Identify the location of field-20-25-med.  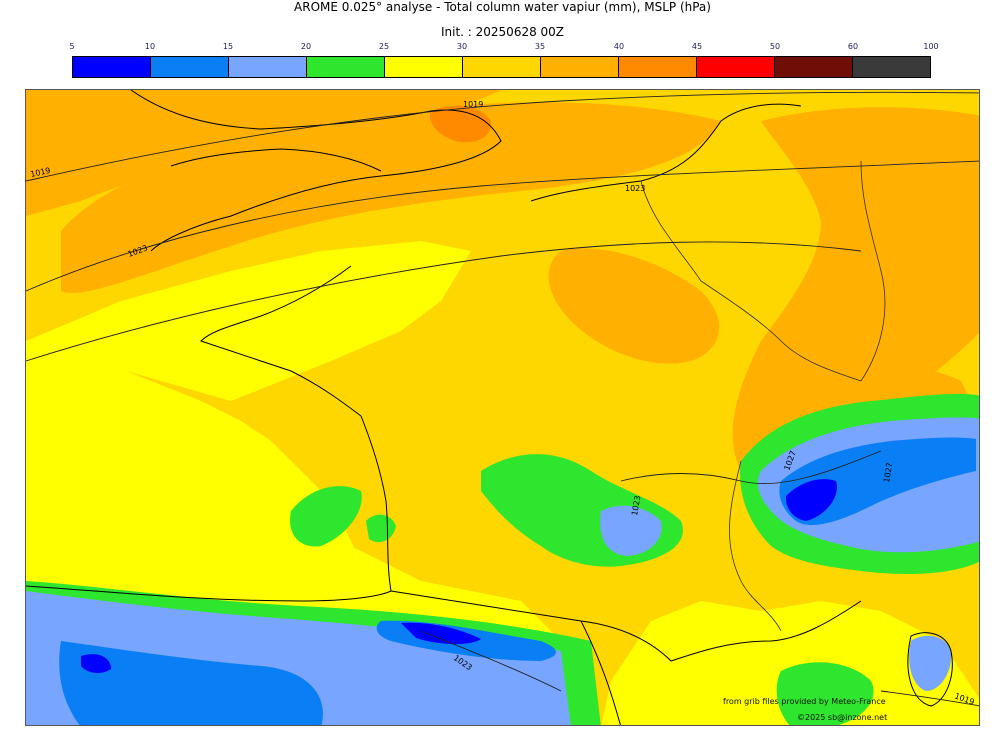
(825, 693).